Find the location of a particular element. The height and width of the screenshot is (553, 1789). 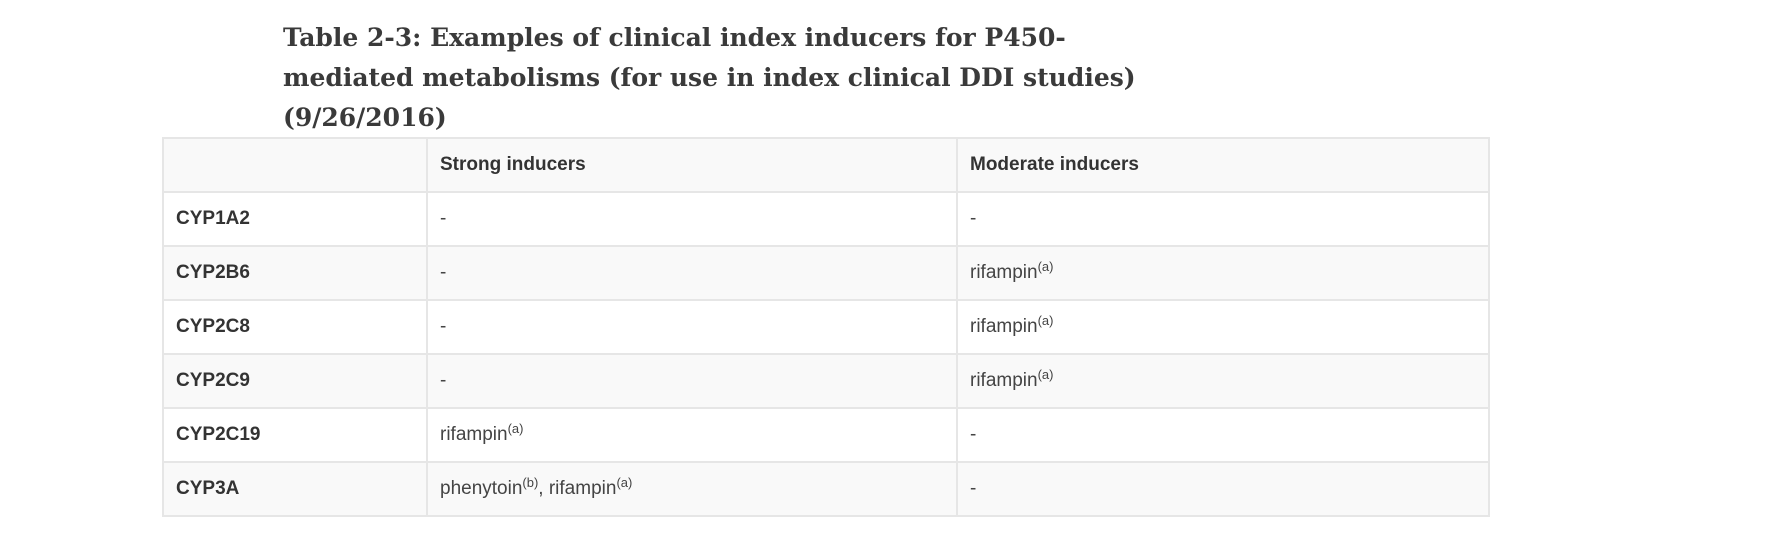

table-row: CYP2B6- rifampin(a) is located at coordinates (826, 273).